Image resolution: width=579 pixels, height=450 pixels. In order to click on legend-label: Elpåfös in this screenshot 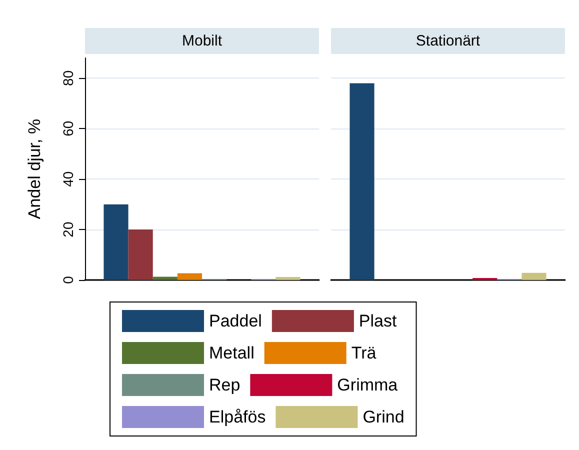, I will do `click(237, 417)`.